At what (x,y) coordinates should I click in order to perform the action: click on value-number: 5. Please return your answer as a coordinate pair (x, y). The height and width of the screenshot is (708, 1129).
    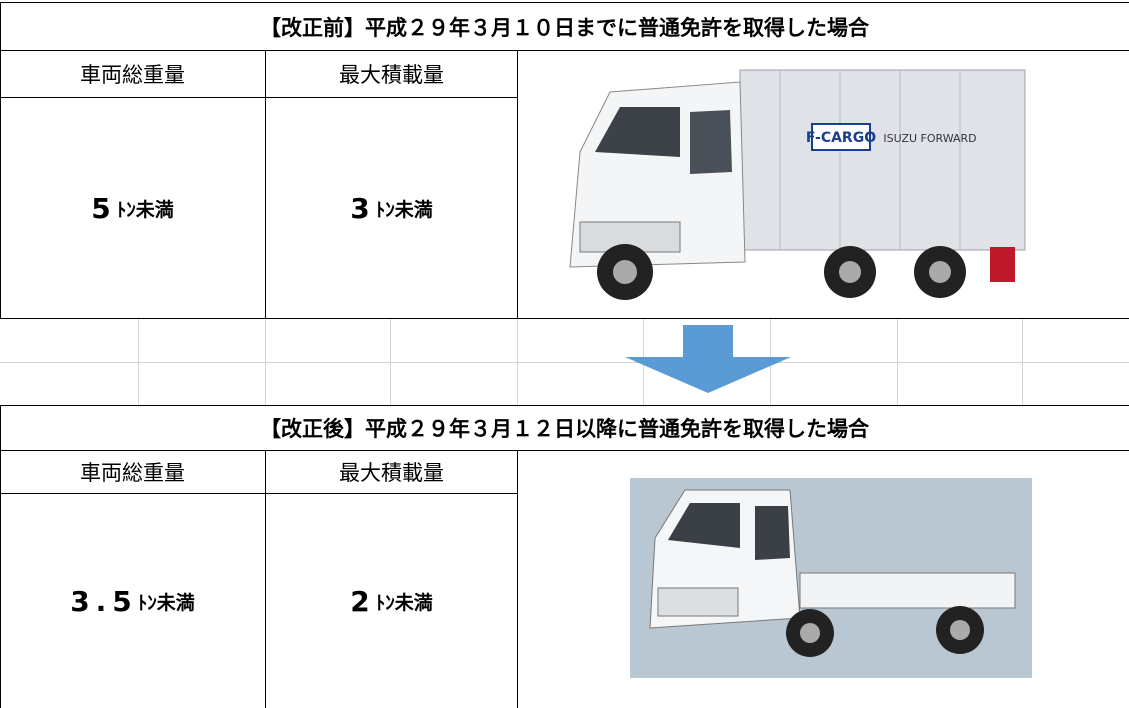
    Looking at the image, I should click on (104, 208).